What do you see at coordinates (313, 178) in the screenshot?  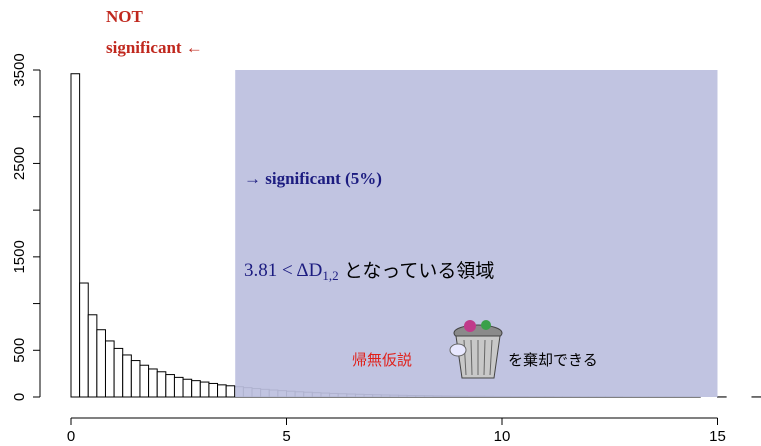 I see `significant-label: → significant (5%)` at bounding box center [313, 178].